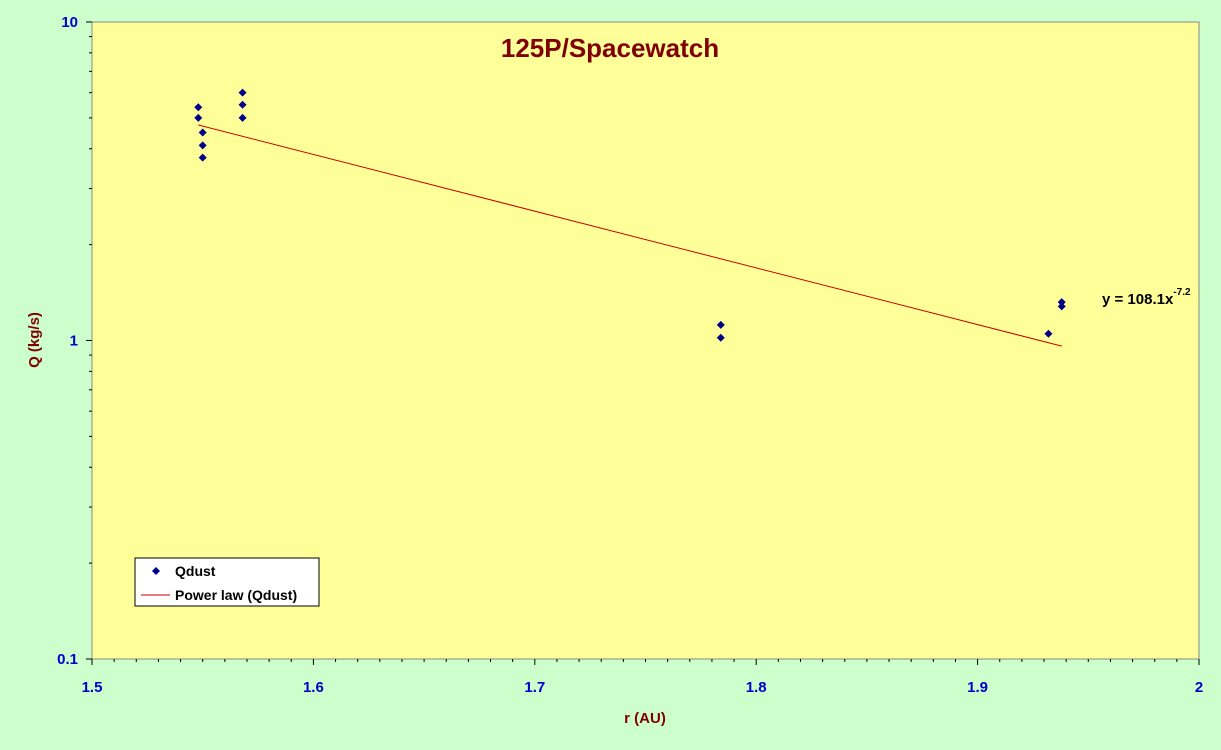 Image resolution: width=1221 pixels, height=750 pixels. I want to click on y-tick-label: 0.1, so click(67, 659).